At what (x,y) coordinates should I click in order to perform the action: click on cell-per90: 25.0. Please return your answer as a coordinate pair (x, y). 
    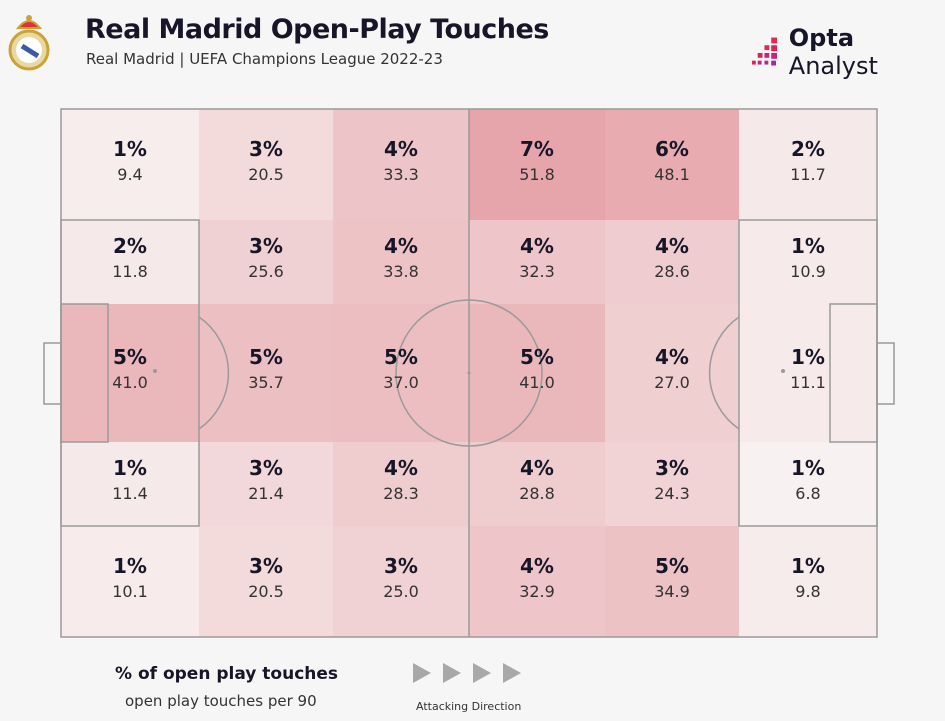
    Looking at the image, I should click on (401, 591).